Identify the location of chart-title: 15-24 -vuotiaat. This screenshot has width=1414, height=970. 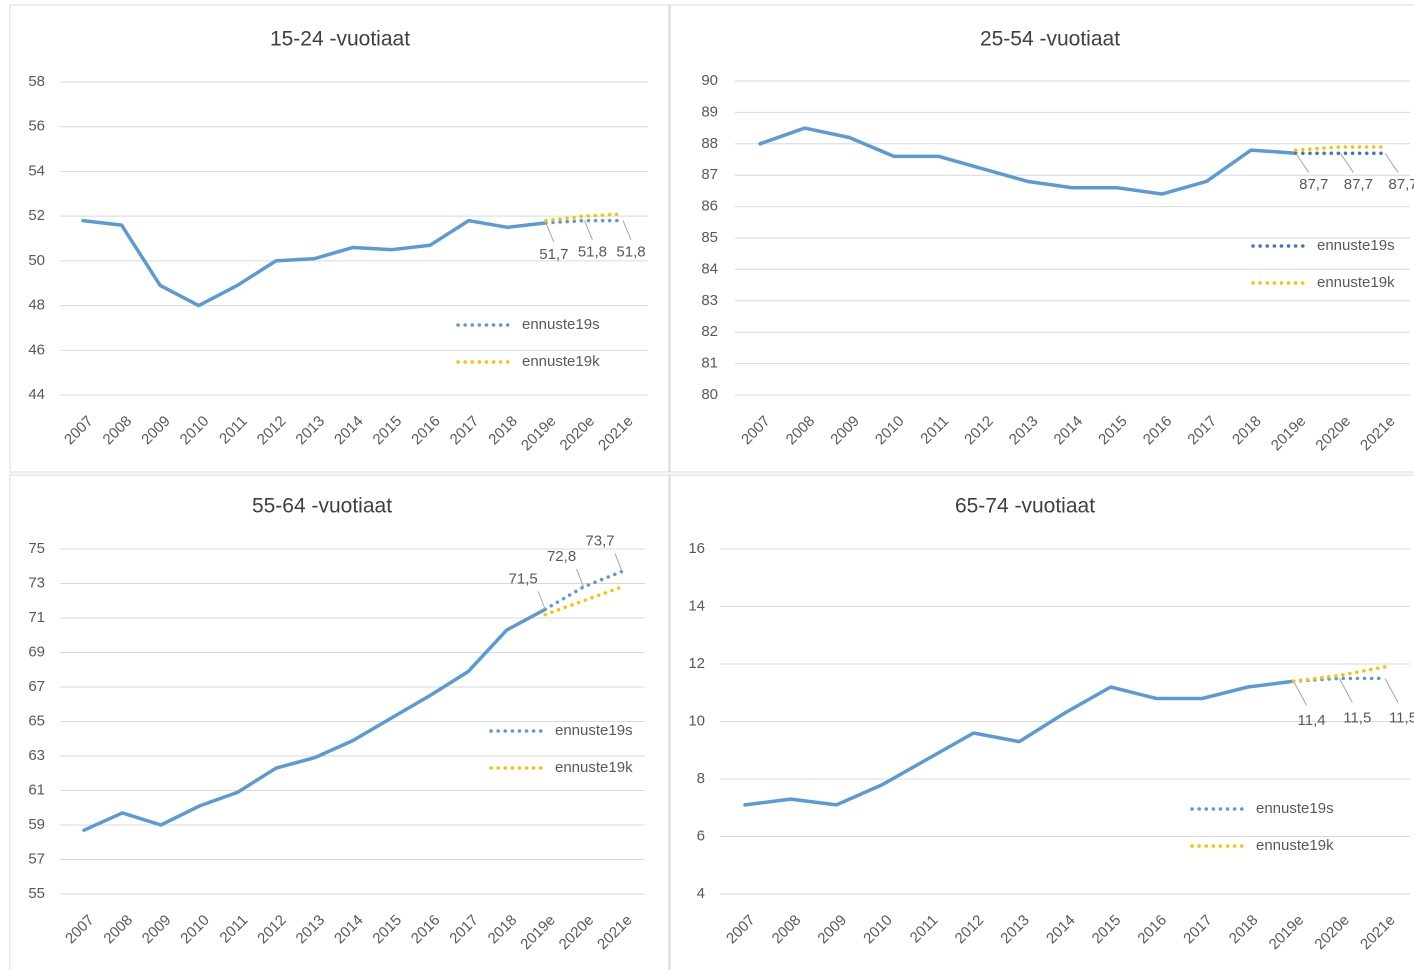
(340, 39).